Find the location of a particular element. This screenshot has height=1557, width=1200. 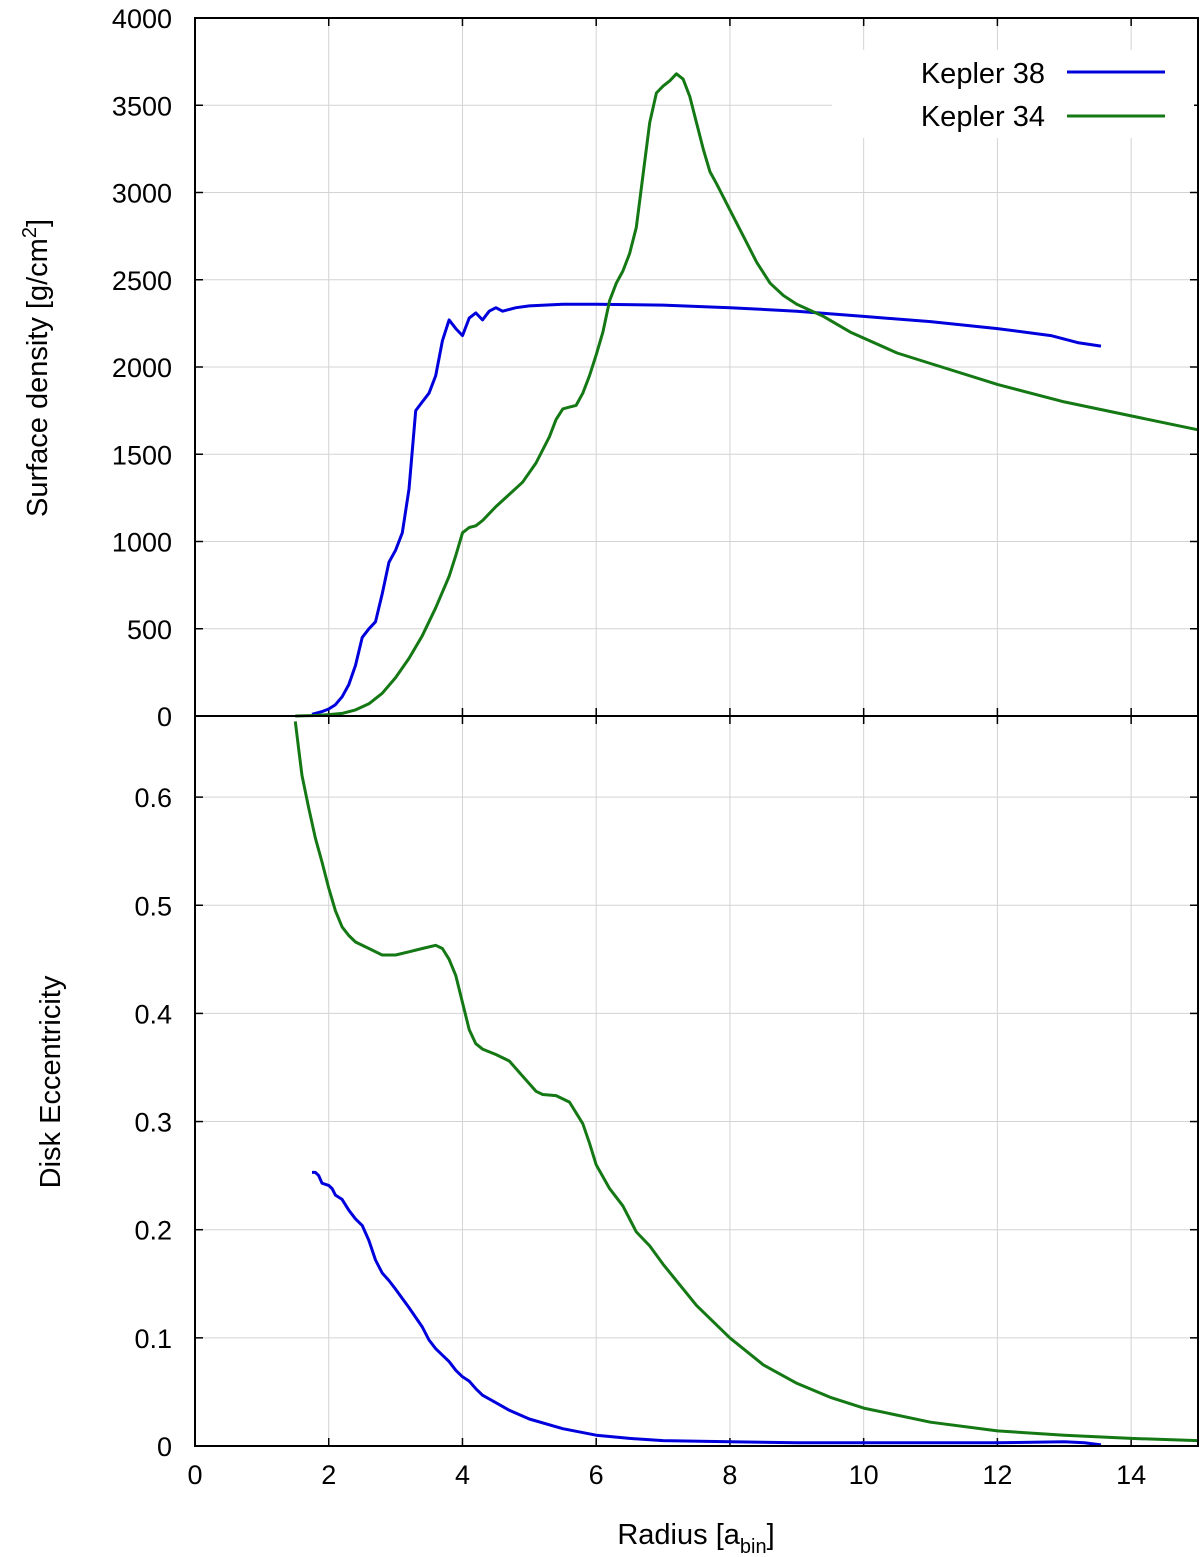

y-tick-label: 1500 is located at coordinates (142, 455).